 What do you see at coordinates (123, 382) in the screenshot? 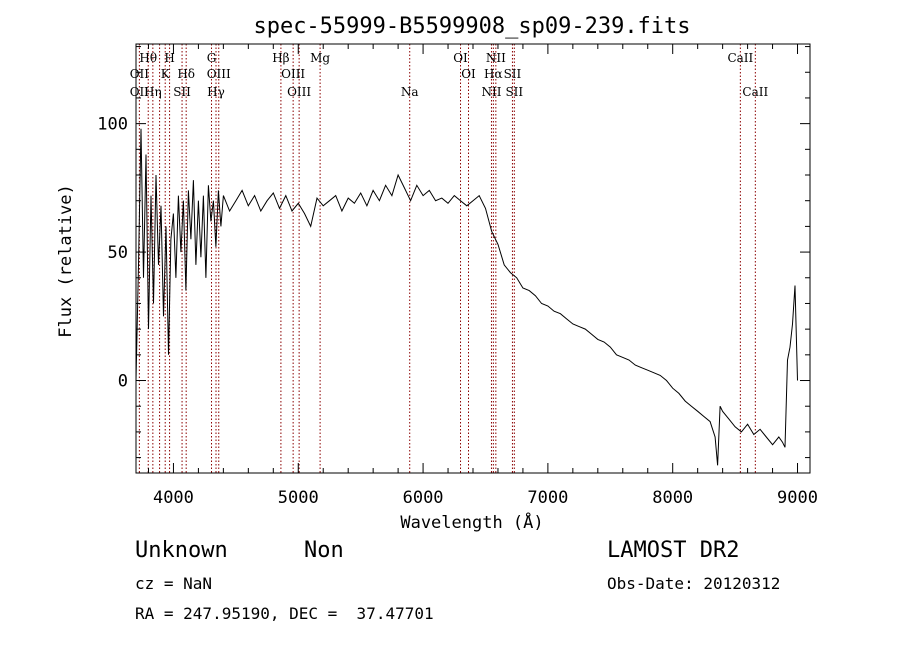
I see `y-tick-label: 0` at bounding box center [123, 382].